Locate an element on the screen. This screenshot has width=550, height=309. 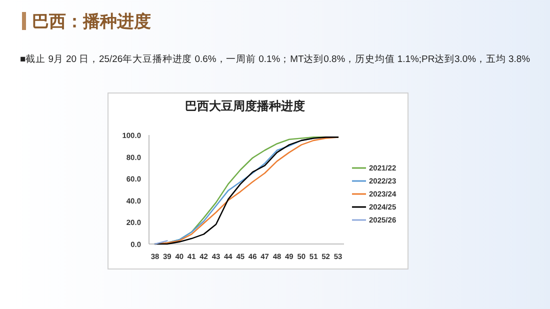
text: 巴西：播种进度 is located at coordinates (91, 21).